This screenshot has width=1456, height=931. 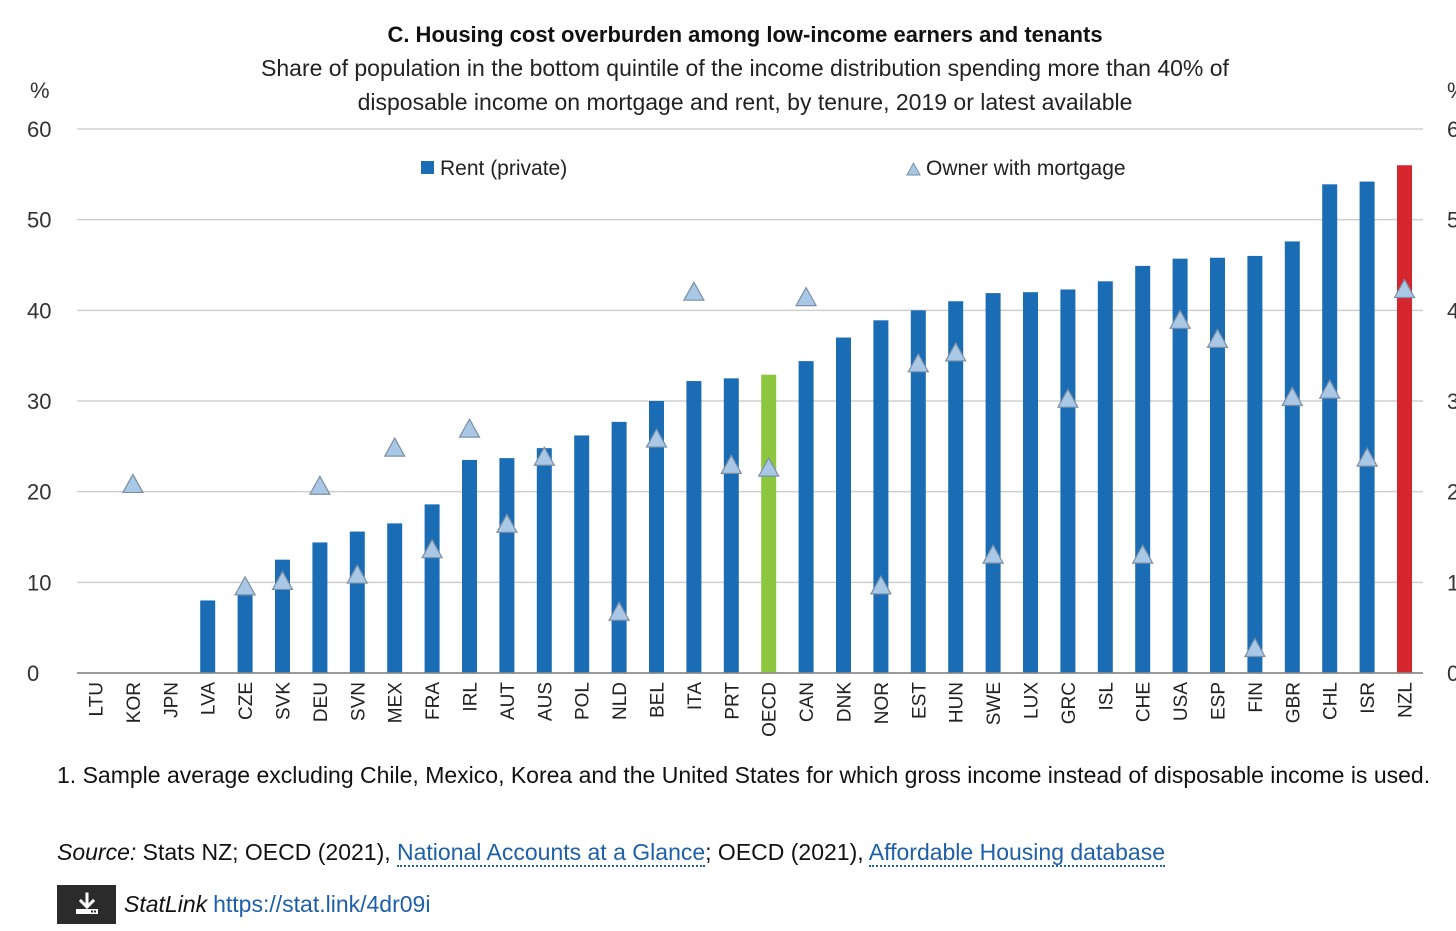 I want to click on x-category-label: HUN, so click(x=957, y=702).